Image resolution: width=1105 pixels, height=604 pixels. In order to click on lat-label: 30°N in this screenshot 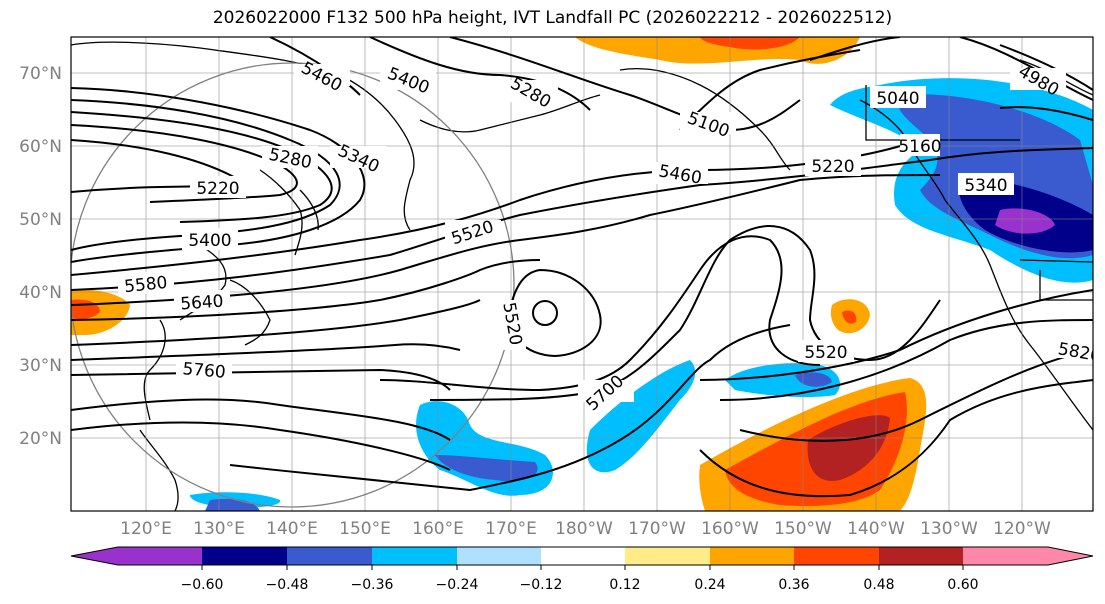, I will do `click(40, 366)`.